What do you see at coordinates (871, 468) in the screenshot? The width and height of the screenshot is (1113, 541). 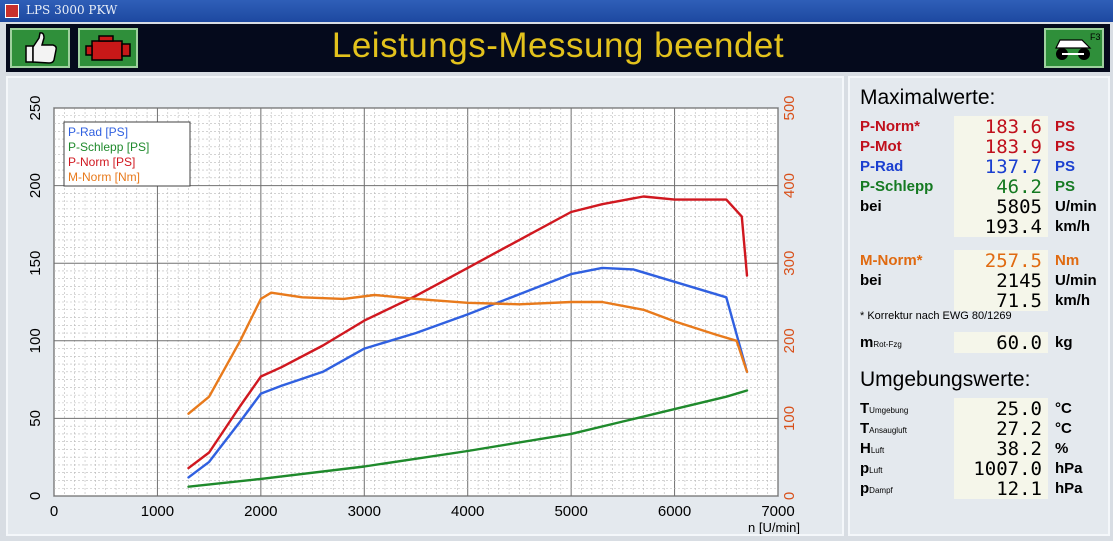 I see `value-label: pLuft` at bounding box center [871, 468].